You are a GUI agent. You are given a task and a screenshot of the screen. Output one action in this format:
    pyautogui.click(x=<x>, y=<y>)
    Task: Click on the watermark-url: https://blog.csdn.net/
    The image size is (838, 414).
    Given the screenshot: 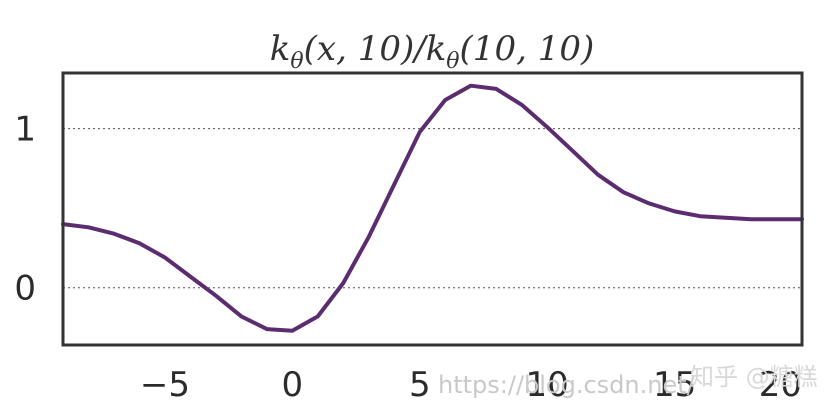 What is the action you would take?
    pyautogui.click(x=567, y=385)
    